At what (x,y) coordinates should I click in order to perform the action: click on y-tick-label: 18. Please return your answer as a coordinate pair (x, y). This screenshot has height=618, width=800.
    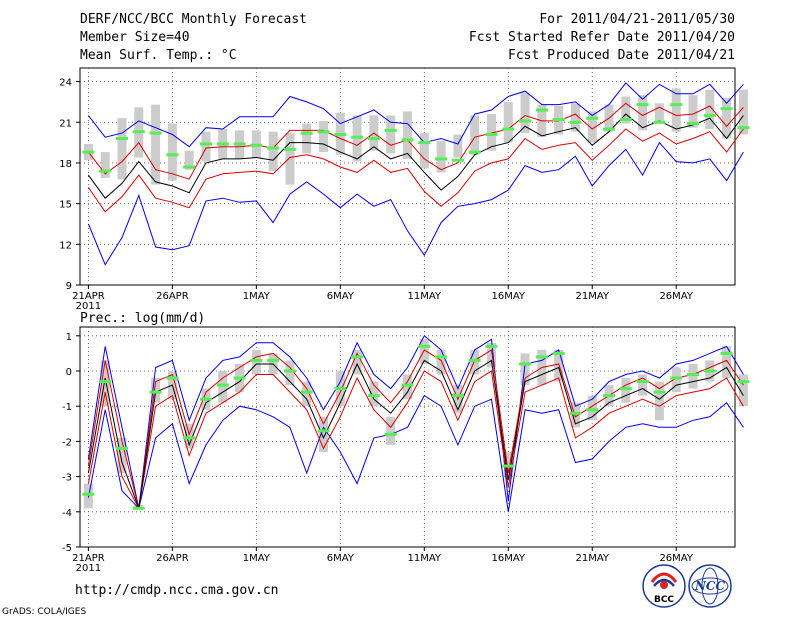
    Looking at the image, I should click on (65, 164).